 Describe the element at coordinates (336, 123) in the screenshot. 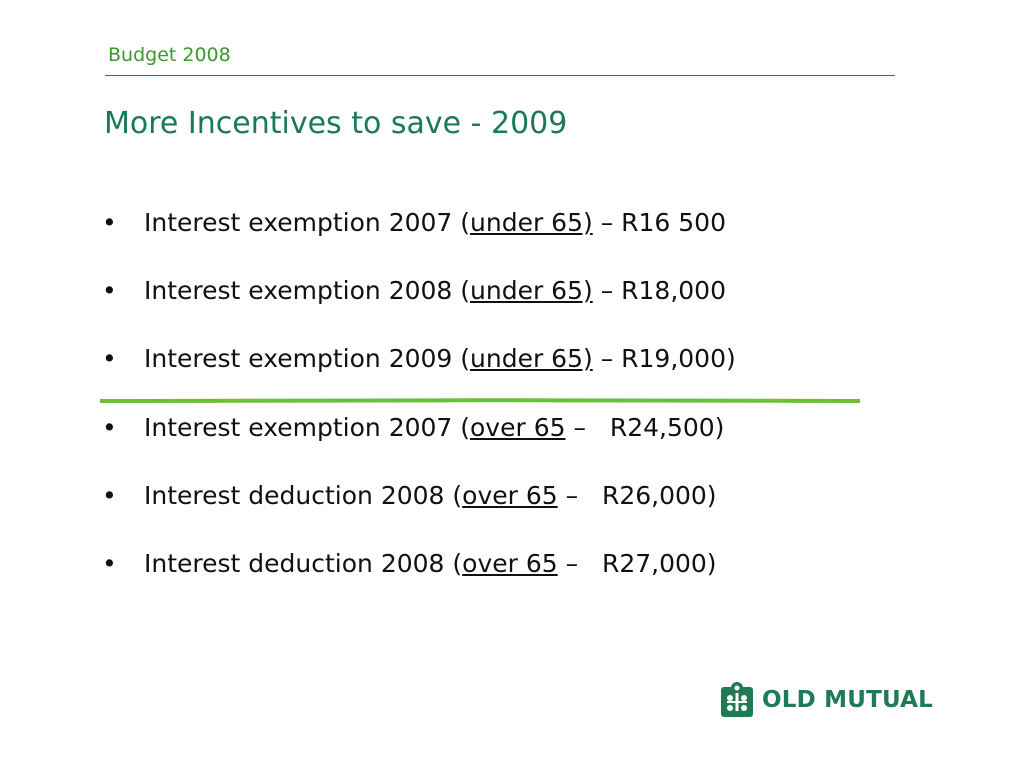

I see `slide-title: More Incentives to save - 2009` at that location.